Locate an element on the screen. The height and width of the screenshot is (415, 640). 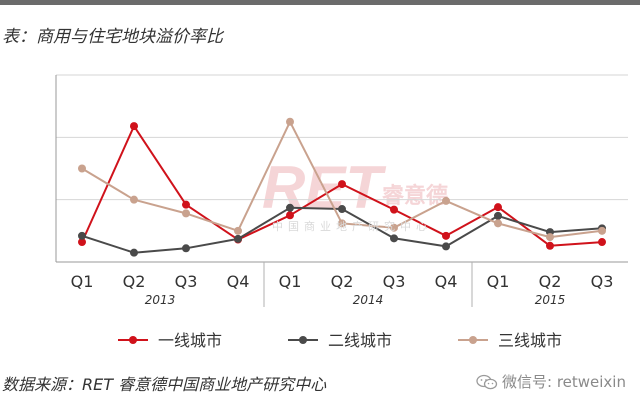
legend-item: 二线城市 is located at coordinates (340, 340).